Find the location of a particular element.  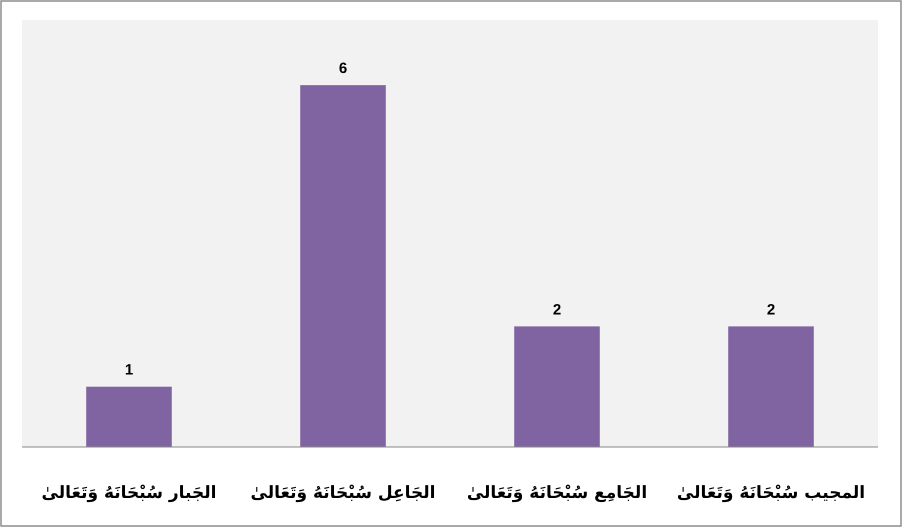

x-tick-label: الجَامِع سُبْحَانَهُ وَتَعَالىٰ is located at coordinates (557, 493).